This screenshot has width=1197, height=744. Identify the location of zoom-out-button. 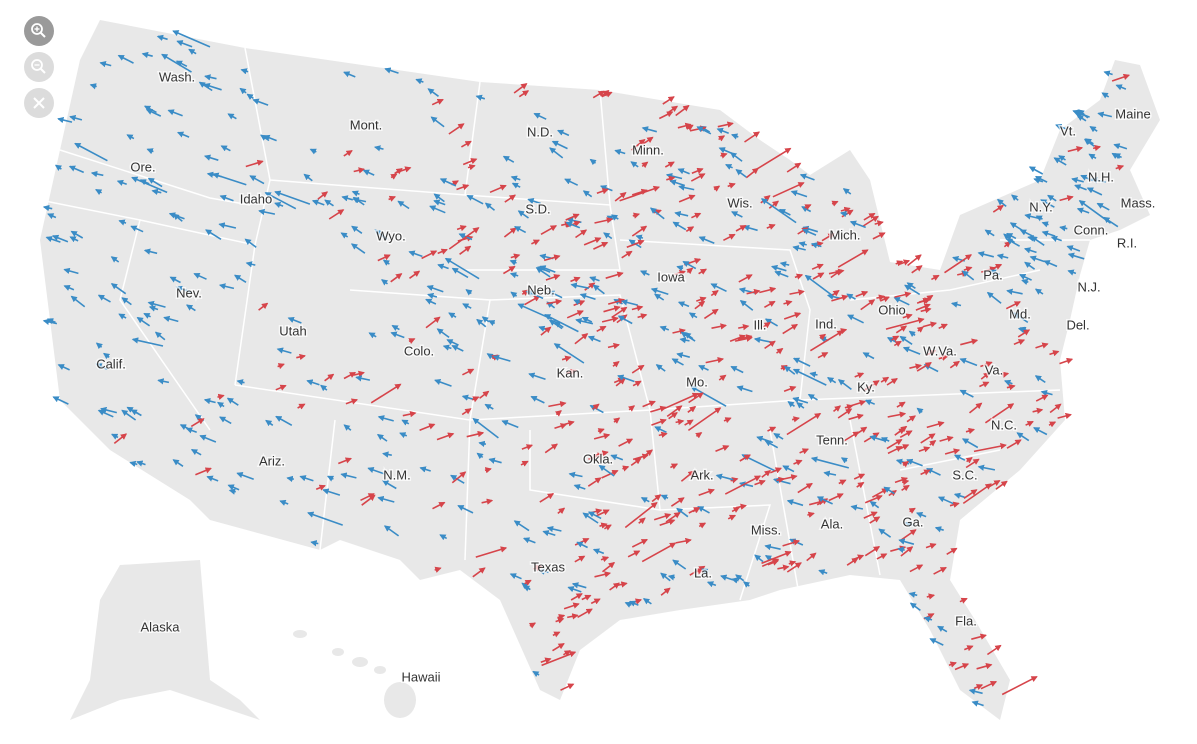
(39, 67).